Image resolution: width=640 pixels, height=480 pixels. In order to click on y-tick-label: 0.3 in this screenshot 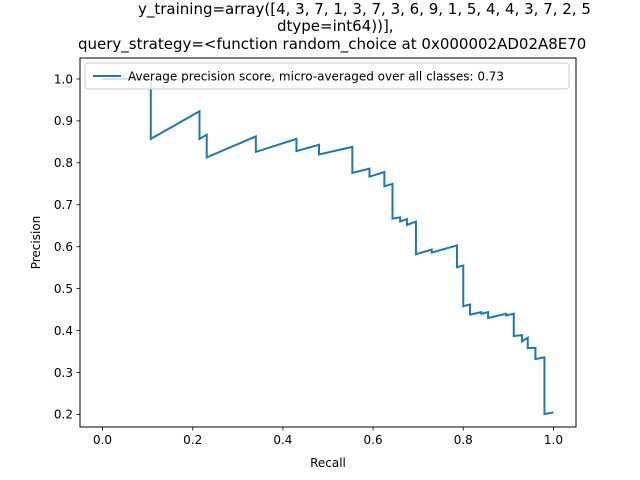, I will do `click(63, 373)`.